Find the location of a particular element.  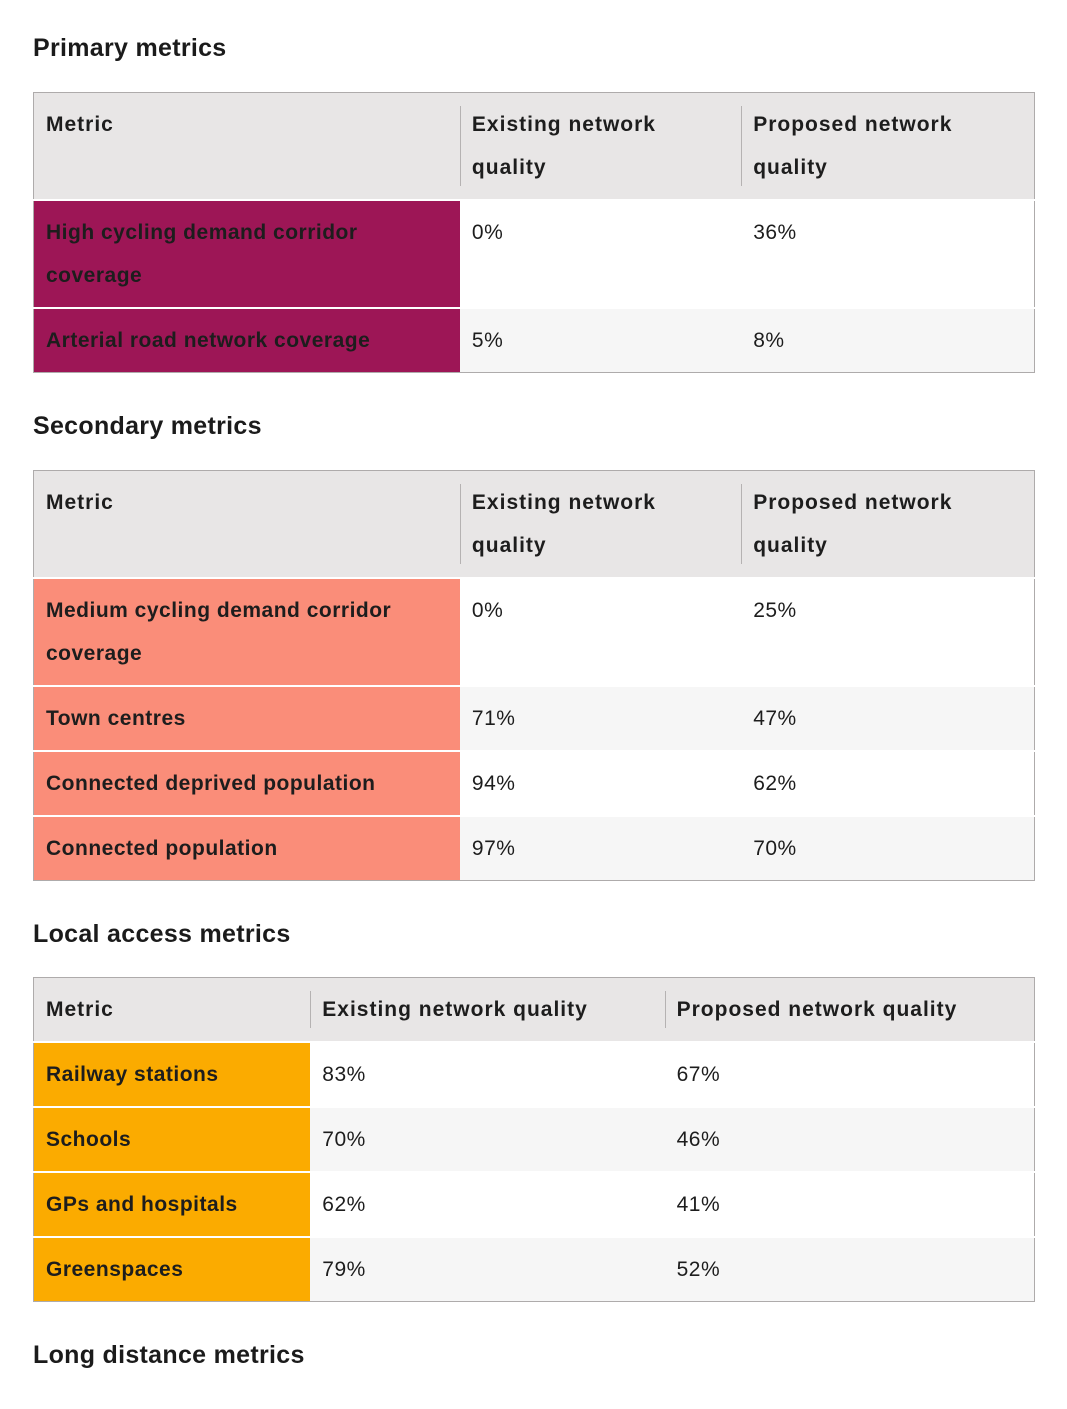

metric-cell: GPs and hospitals is located at coordinates (172, 1204).